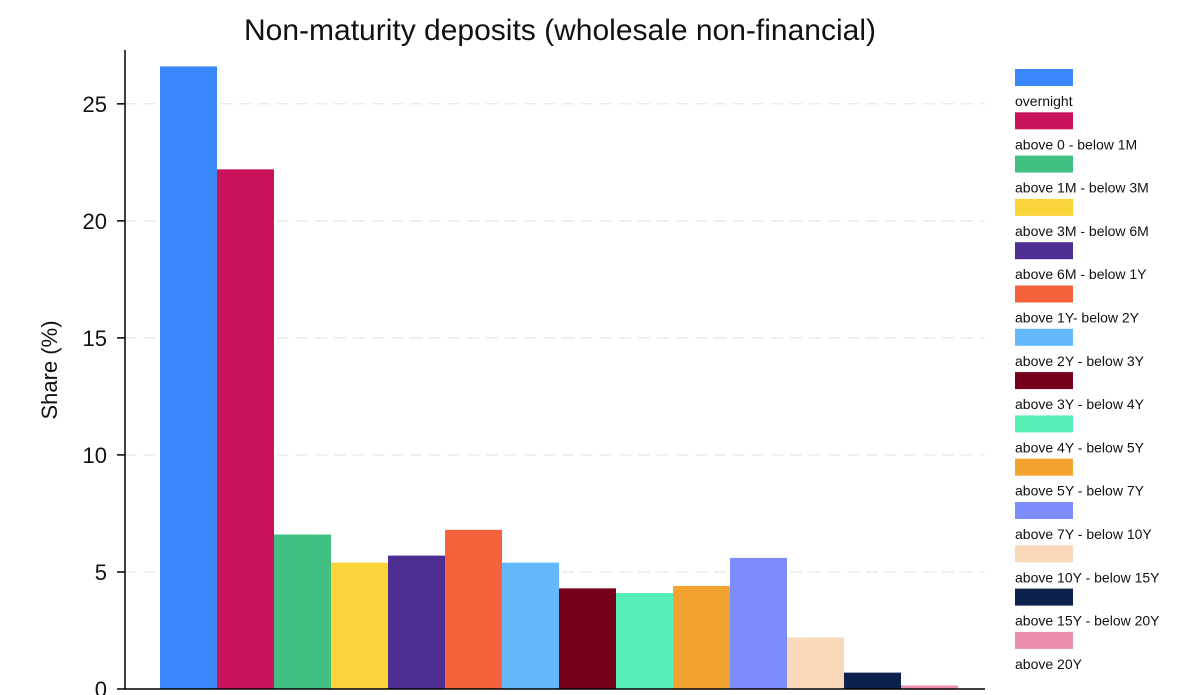 This screenshot has height=695, width=1192. Describe the element at coordinates (1076, 144) in the screenshot. I see `legend-label: above 0 - below 1M` at that location.